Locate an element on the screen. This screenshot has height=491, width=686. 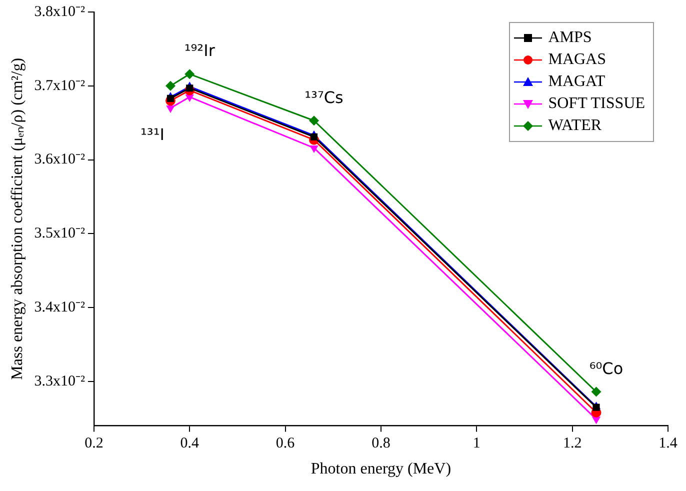
y-tick-label: 3.7x10⁻² is located at coordinates (60, 86).